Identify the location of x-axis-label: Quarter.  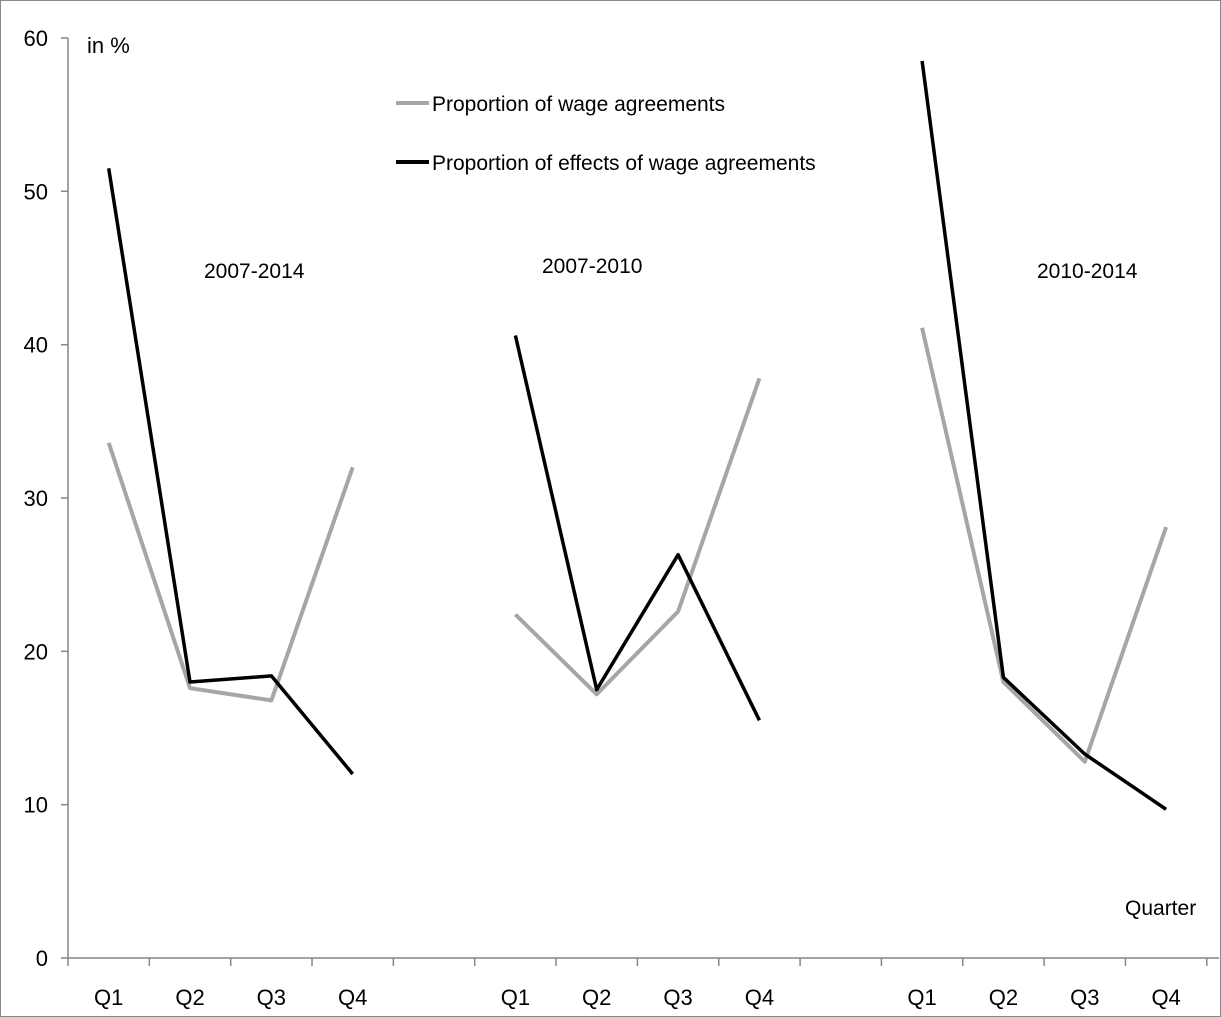
(1160, 908).